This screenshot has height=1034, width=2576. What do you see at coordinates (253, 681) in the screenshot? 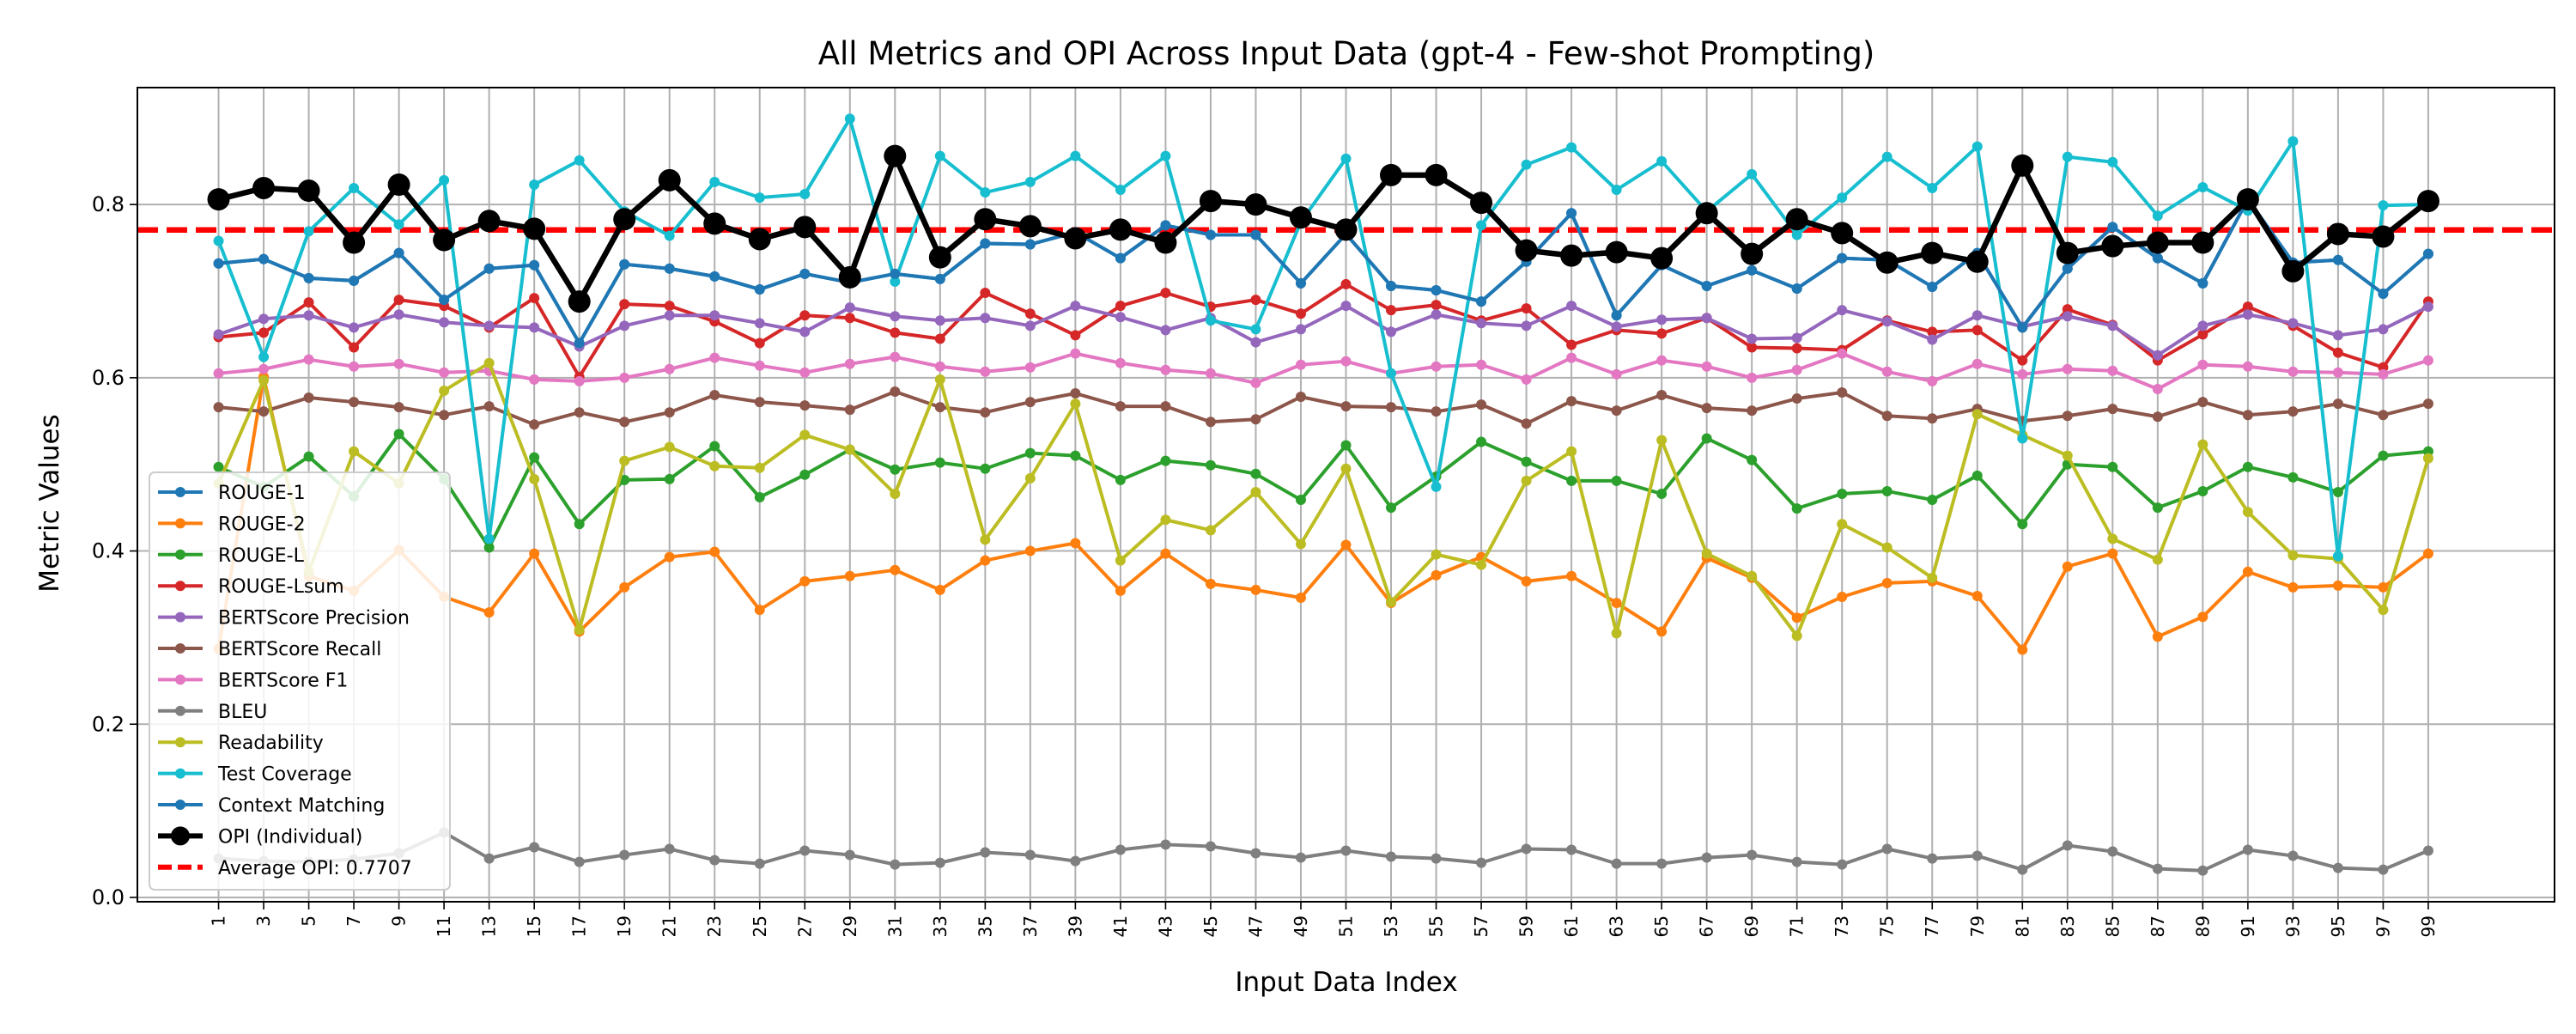
I see `legend-item: BERTScore F1` at bounding box center [253, 681].